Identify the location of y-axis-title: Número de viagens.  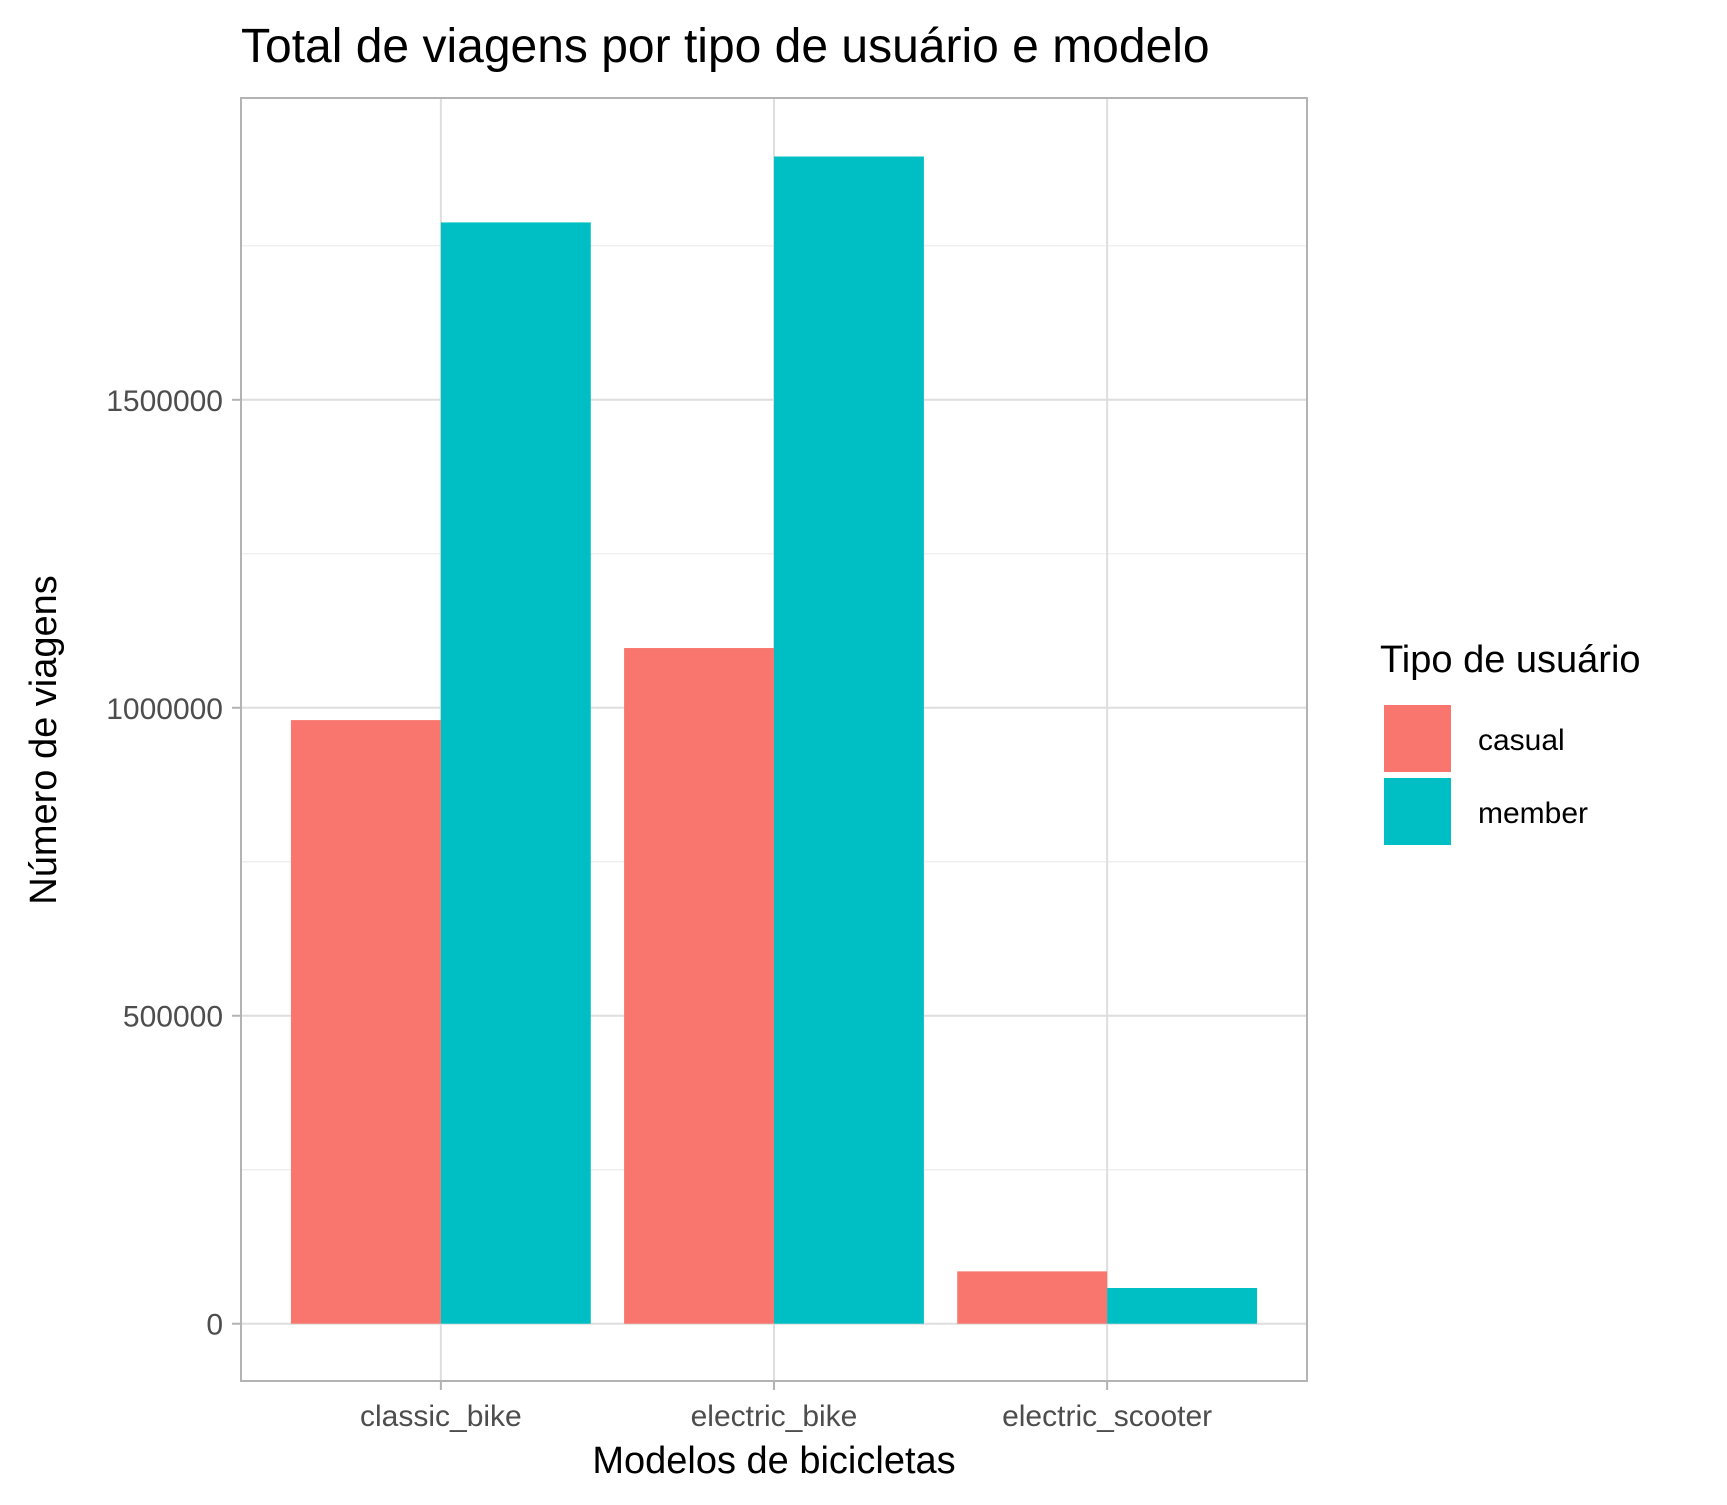
(44, 740).